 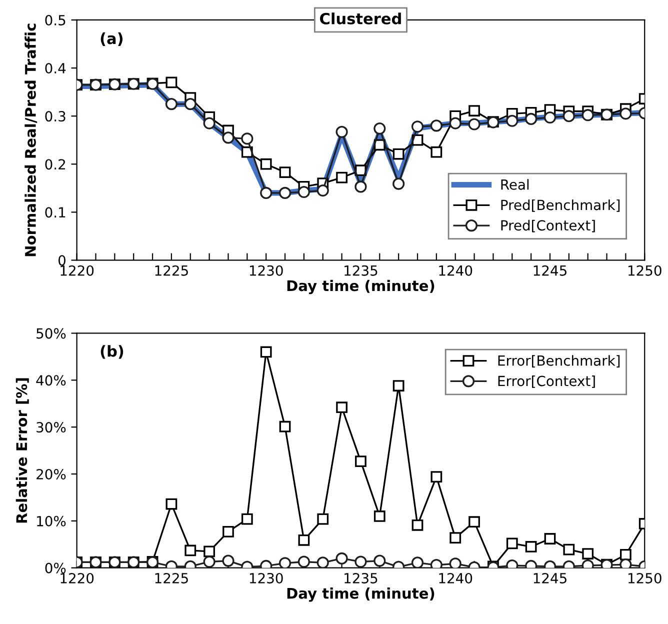 I want to click on y-axis-title: Relative Error [%], so click(x=22, y=450).